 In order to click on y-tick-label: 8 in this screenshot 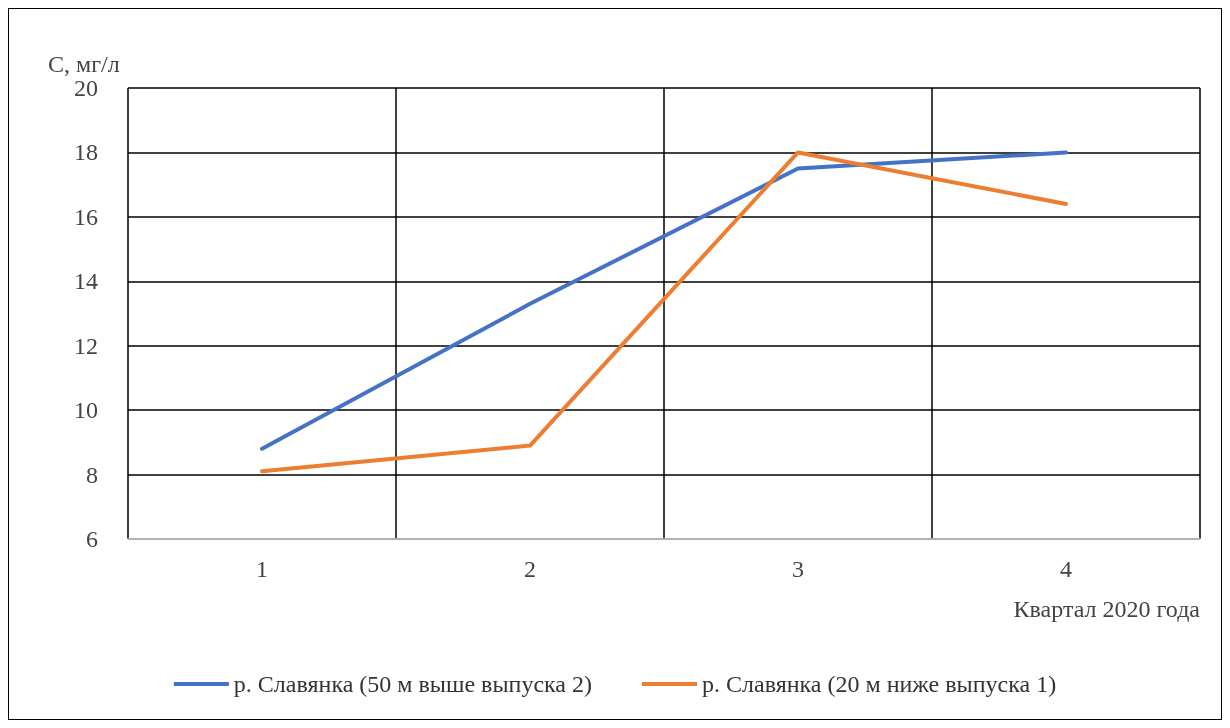, I will do `click(92, 474)`.